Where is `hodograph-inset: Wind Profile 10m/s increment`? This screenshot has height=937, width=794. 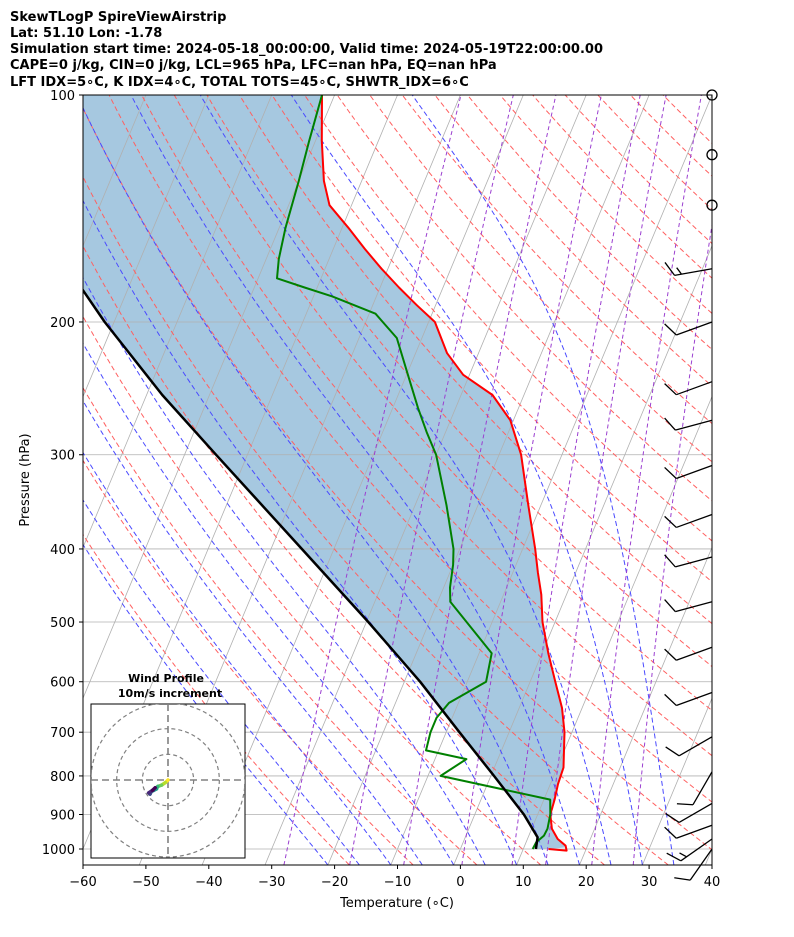
hodograph-inset: Wind Profile 10m/s increment is located at coordinates (168, 765).